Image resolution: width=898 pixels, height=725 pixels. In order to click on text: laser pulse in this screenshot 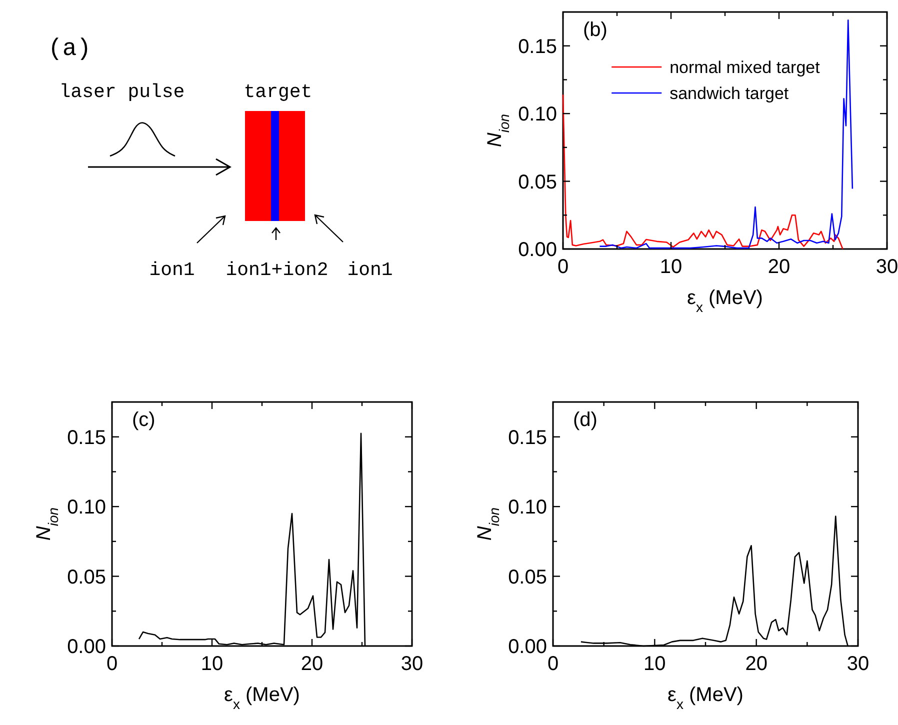, I will do `click(122, 92)`.